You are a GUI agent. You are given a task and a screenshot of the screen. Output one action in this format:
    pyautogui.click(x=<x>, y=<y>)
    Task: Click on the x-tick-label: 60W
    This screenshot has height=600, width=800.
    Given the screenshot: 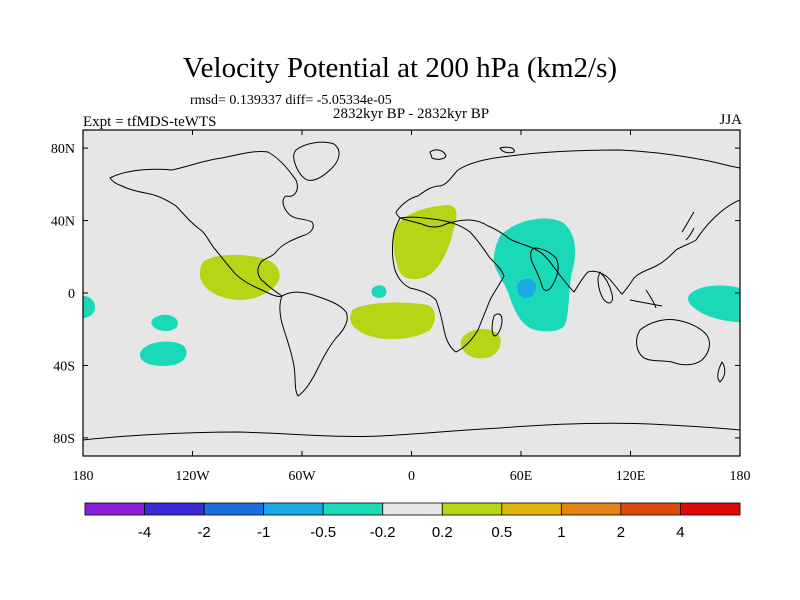 What is the action you would take?
    pyautogui.click(x=302, y=476)
    